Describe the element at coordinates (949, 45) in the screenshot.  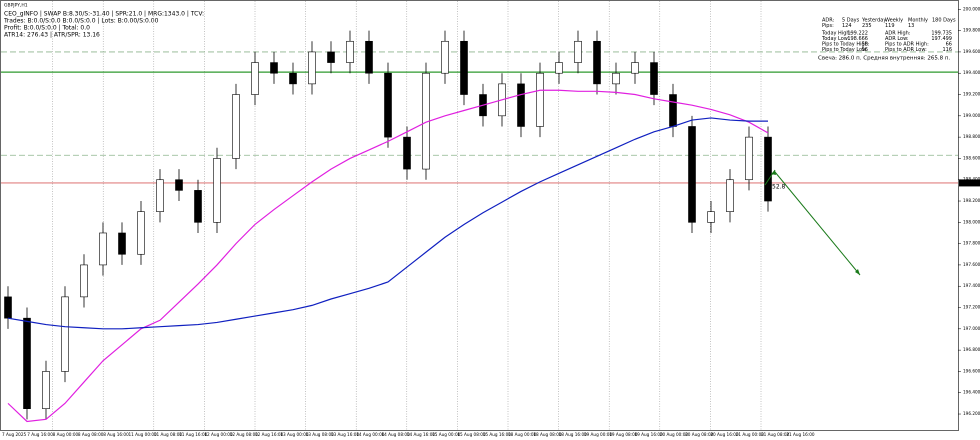
I see `info-cell: 66` at that location.